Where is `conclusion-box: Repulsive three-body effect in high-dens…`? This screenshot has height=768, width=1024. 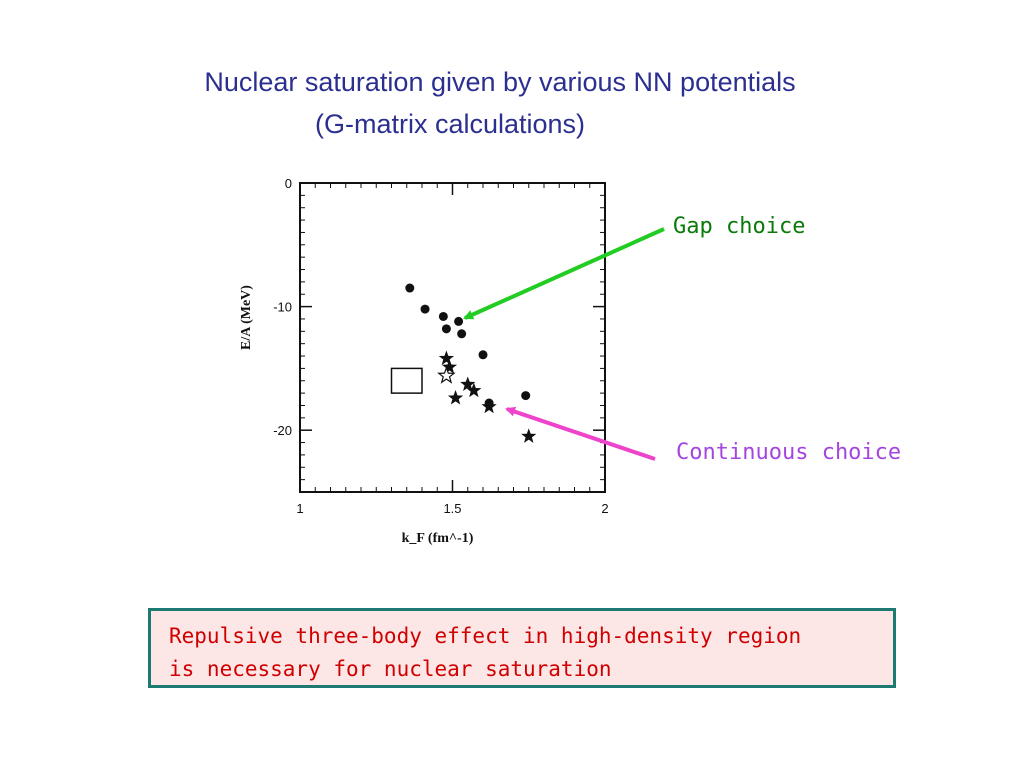 conclusion-box: Repulsive three-body effect in high-dens… is located at coordinates (522, 648).